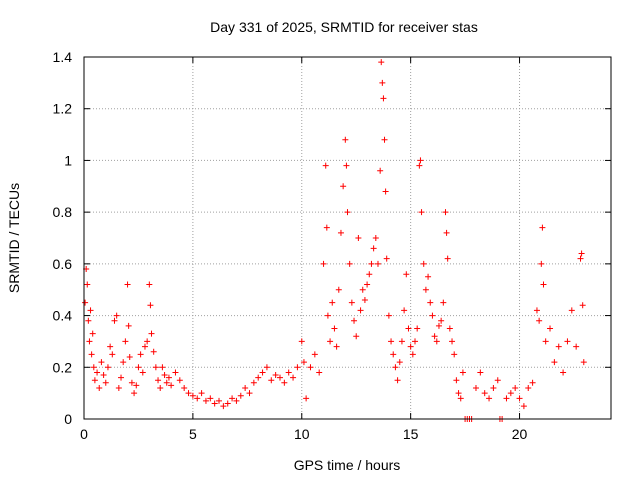 This screenshot has width=640, height=480. Describe the element at coordinates (63, 316) in the screenshot. I see `y-tick-label: 0.4` at that location.